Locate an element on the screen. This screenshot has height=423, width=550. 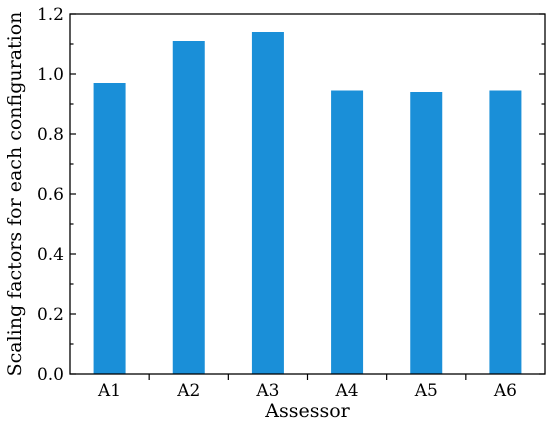
x-tick-label: A6 is located at coordinates (505, 391).